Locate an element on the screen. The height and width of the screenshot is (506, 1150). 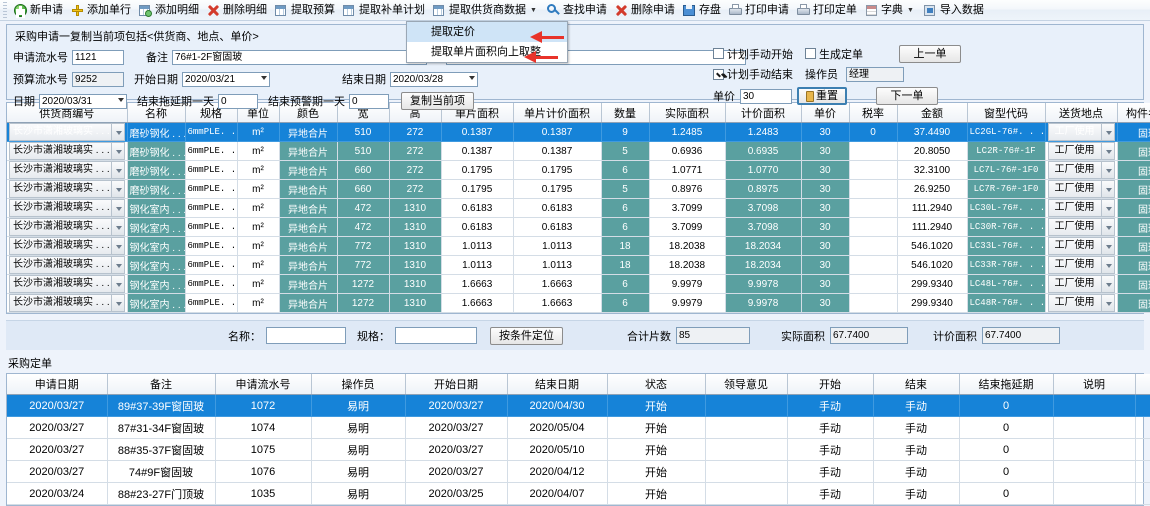
cell-remark: 88#35-37F窗固玻 is located at coordinates (161, 449).